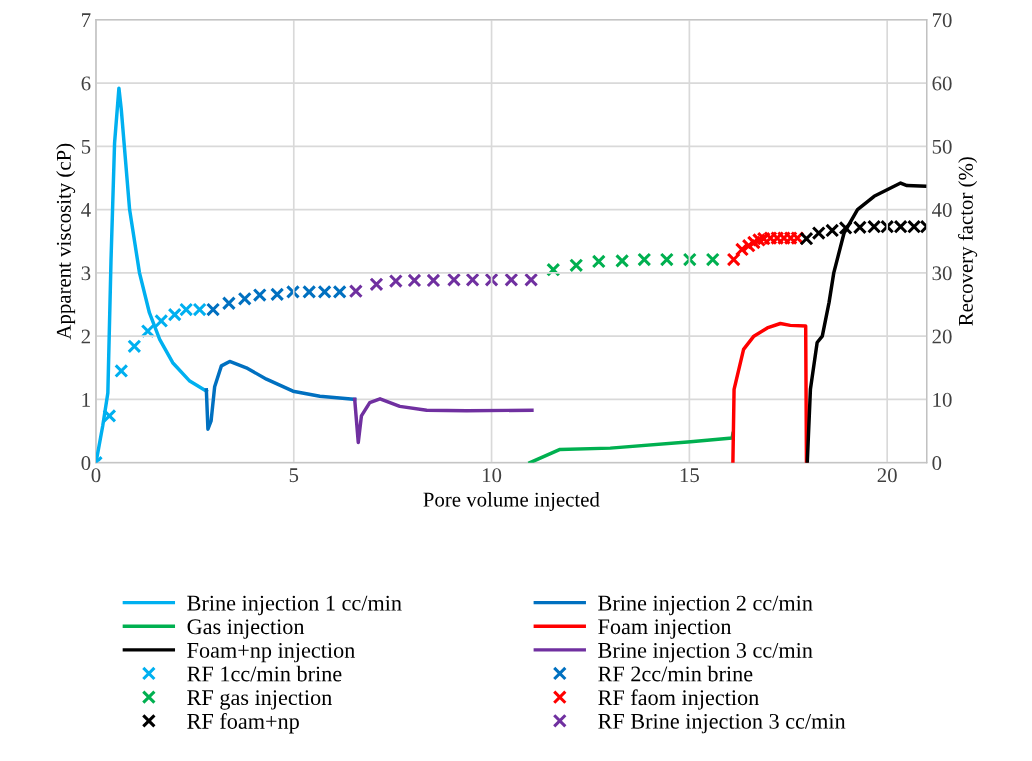  What do you see at coordinates (942, 83) in the screenshot?
I see `y2-tick-label: 60` at bounding box center [942, 83].